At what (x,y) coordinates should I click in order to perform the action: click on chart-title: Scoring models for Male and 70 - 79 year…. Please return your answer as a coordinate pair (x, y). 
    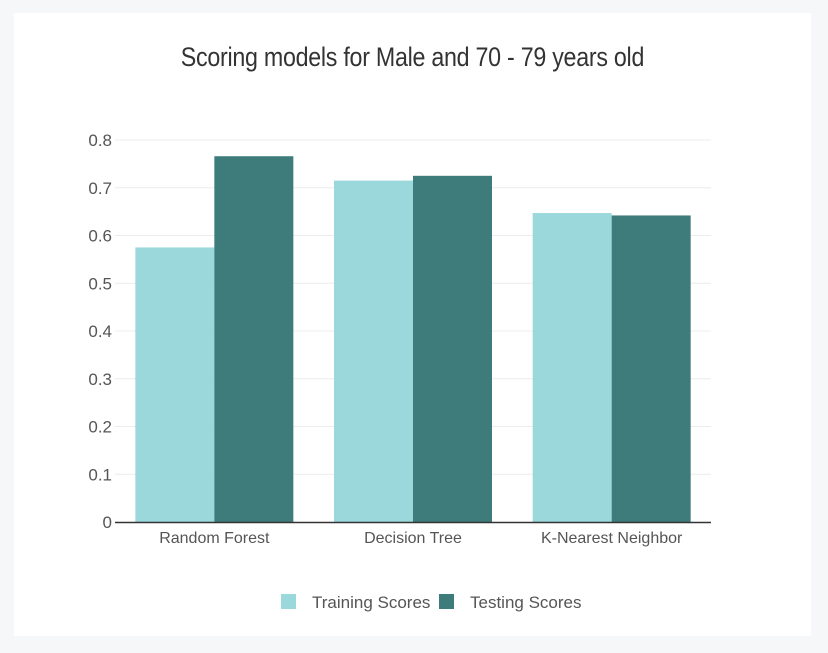
    Looking at the image, I should click on (412, 57).